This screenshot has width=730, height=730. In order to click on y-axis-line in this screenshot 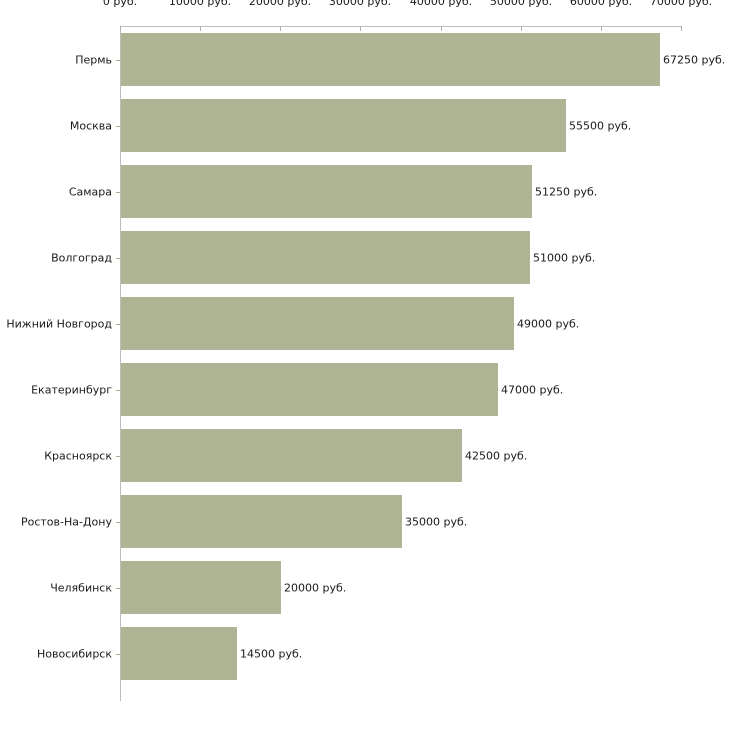, I will do `click(120, 363)`.